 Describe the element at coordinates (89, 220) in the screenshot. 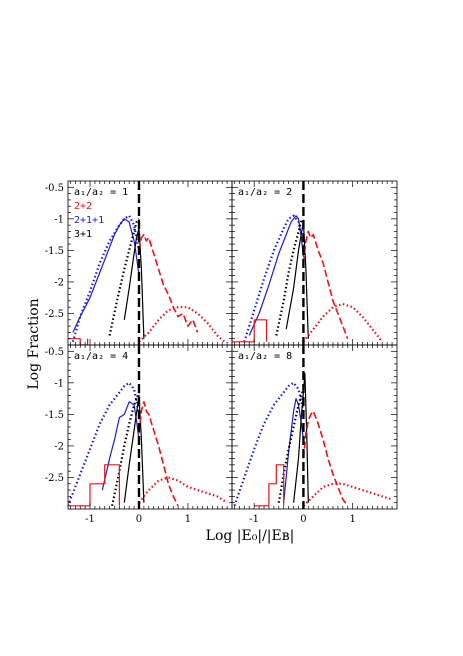

I see `legend-entry: 2+1+1` at that location.